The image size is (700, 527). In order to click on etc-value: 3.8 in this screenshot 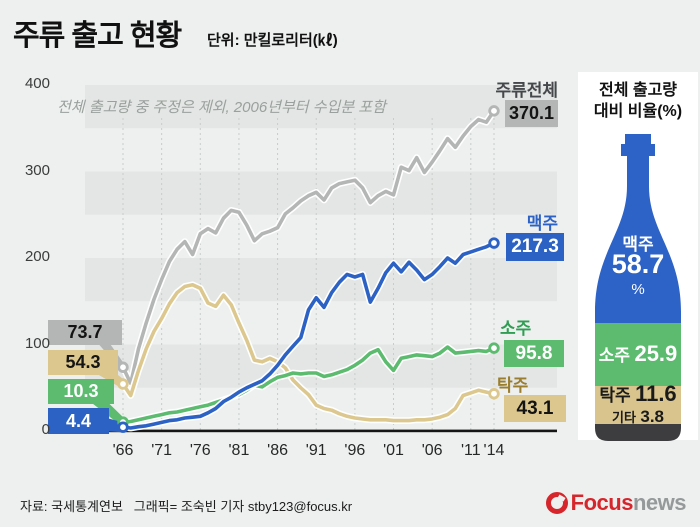, I will do `click(652, 416)`.